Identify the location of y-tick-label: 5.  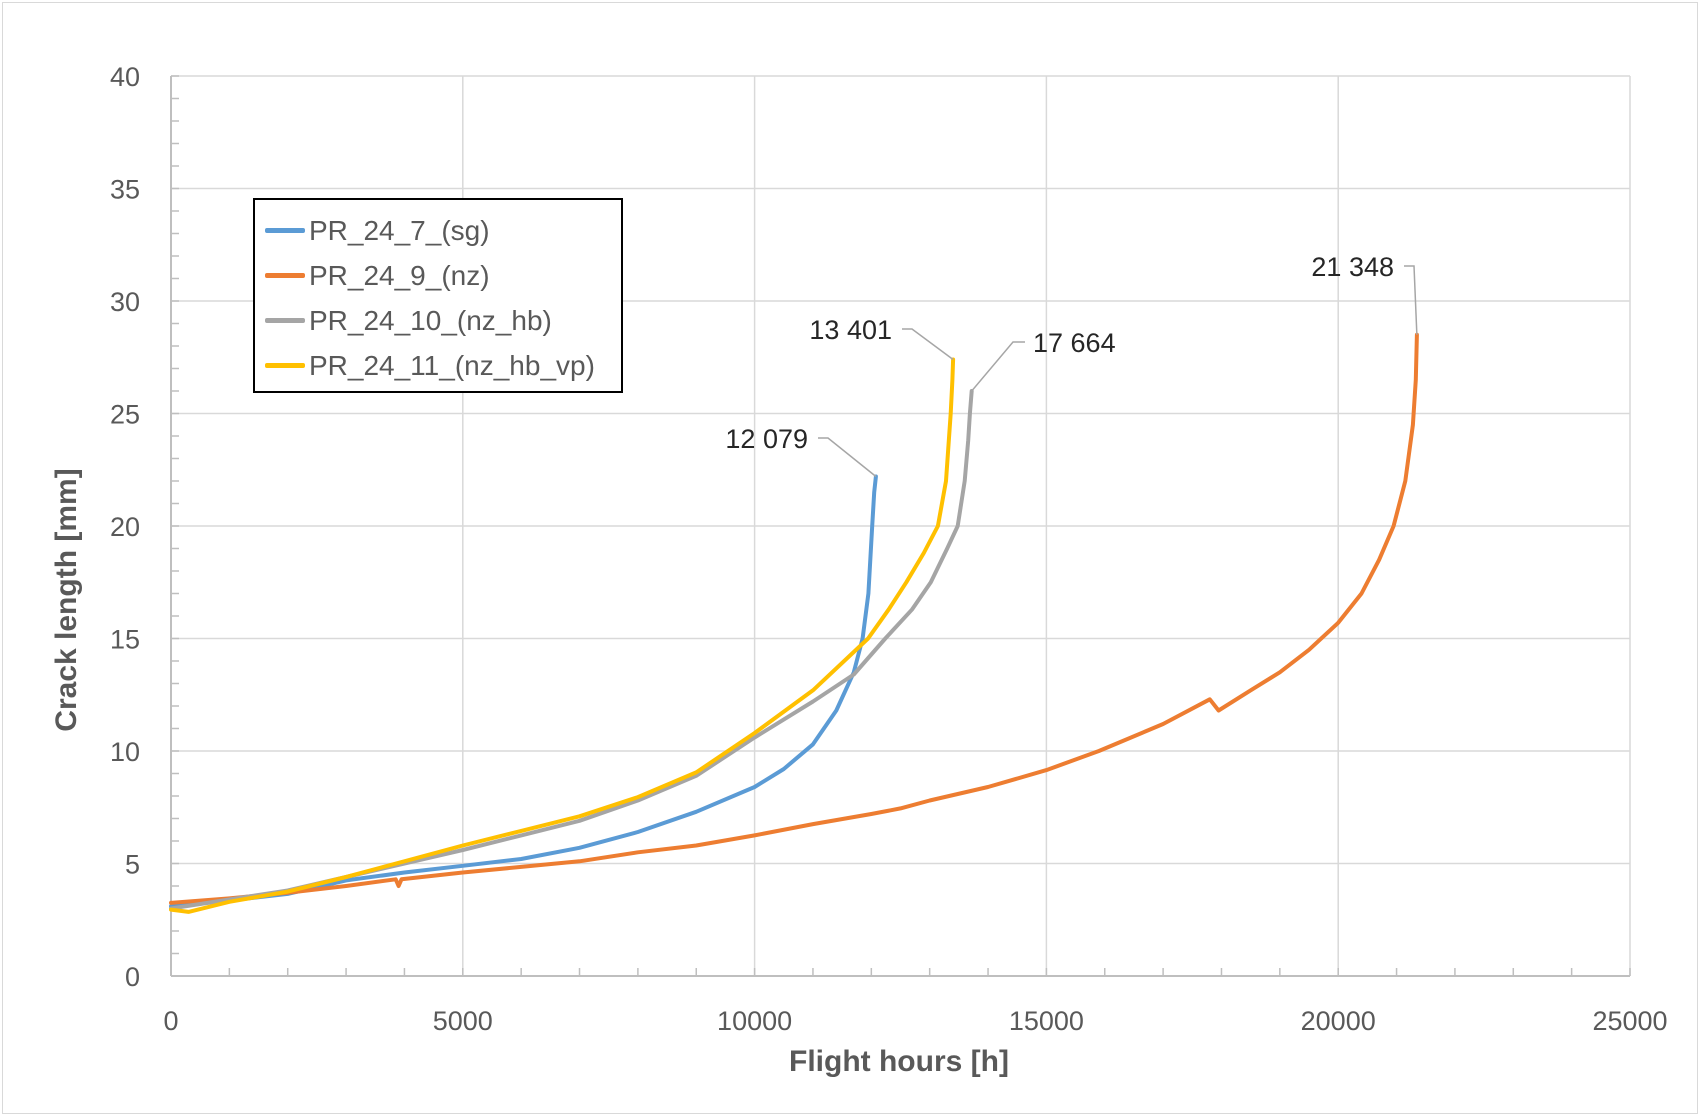
(132, 865).